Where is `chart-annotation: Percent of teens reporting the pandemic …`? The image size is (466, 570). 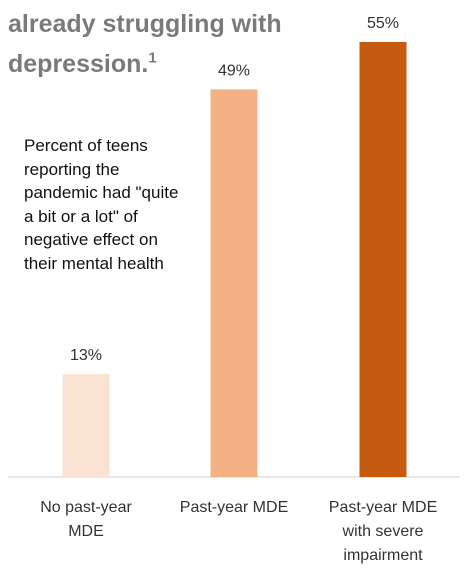
chart-annotation: Percent of teens reporting the pandemic … is located at coordinates (101, 204).